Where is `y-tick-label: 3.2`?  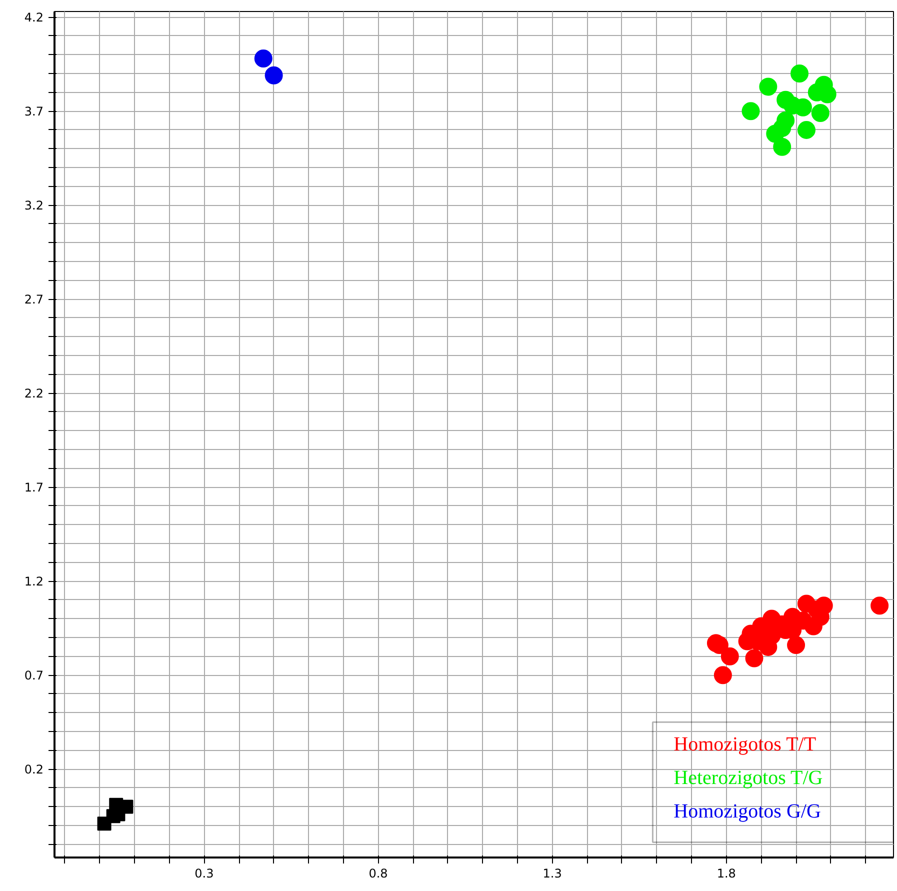 y-tick-label: 3.2 is located at coordinates (34, 205).